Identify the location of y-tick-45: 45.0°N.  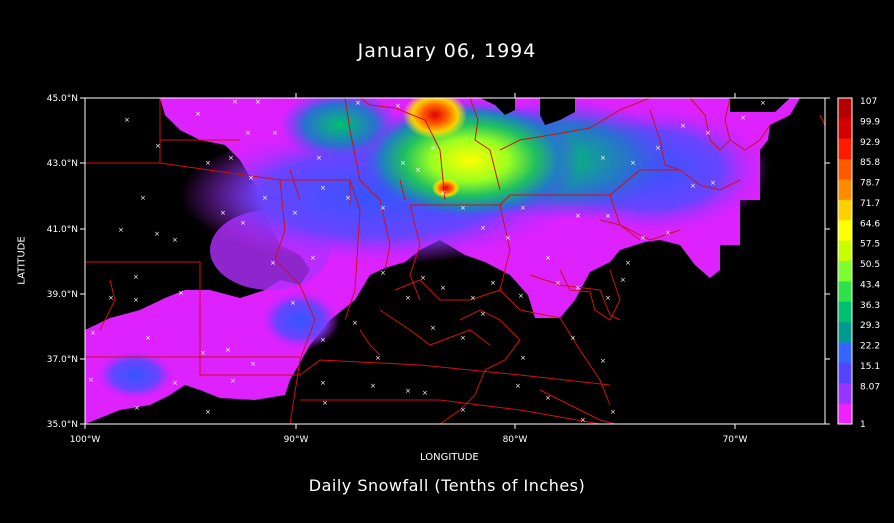
(62, 99).